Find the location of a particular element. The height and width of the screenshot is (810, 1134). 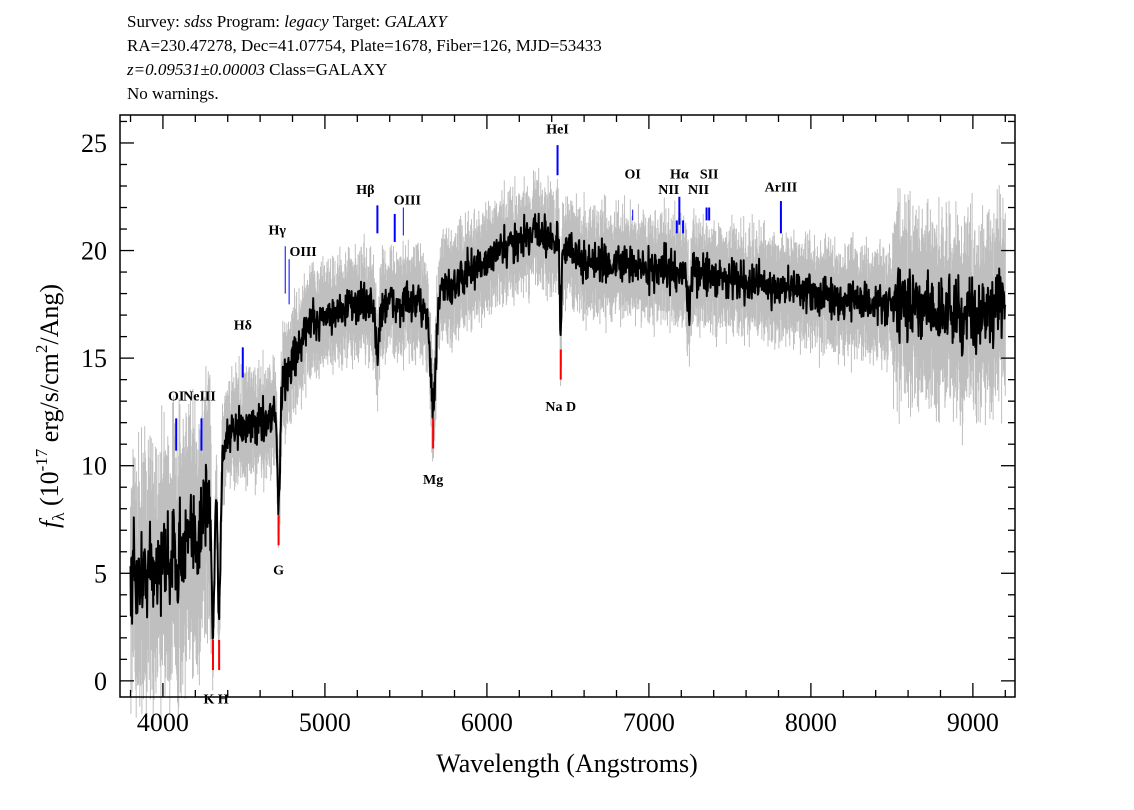

y-tick-label: 20 is located at coordinates (94, 251).